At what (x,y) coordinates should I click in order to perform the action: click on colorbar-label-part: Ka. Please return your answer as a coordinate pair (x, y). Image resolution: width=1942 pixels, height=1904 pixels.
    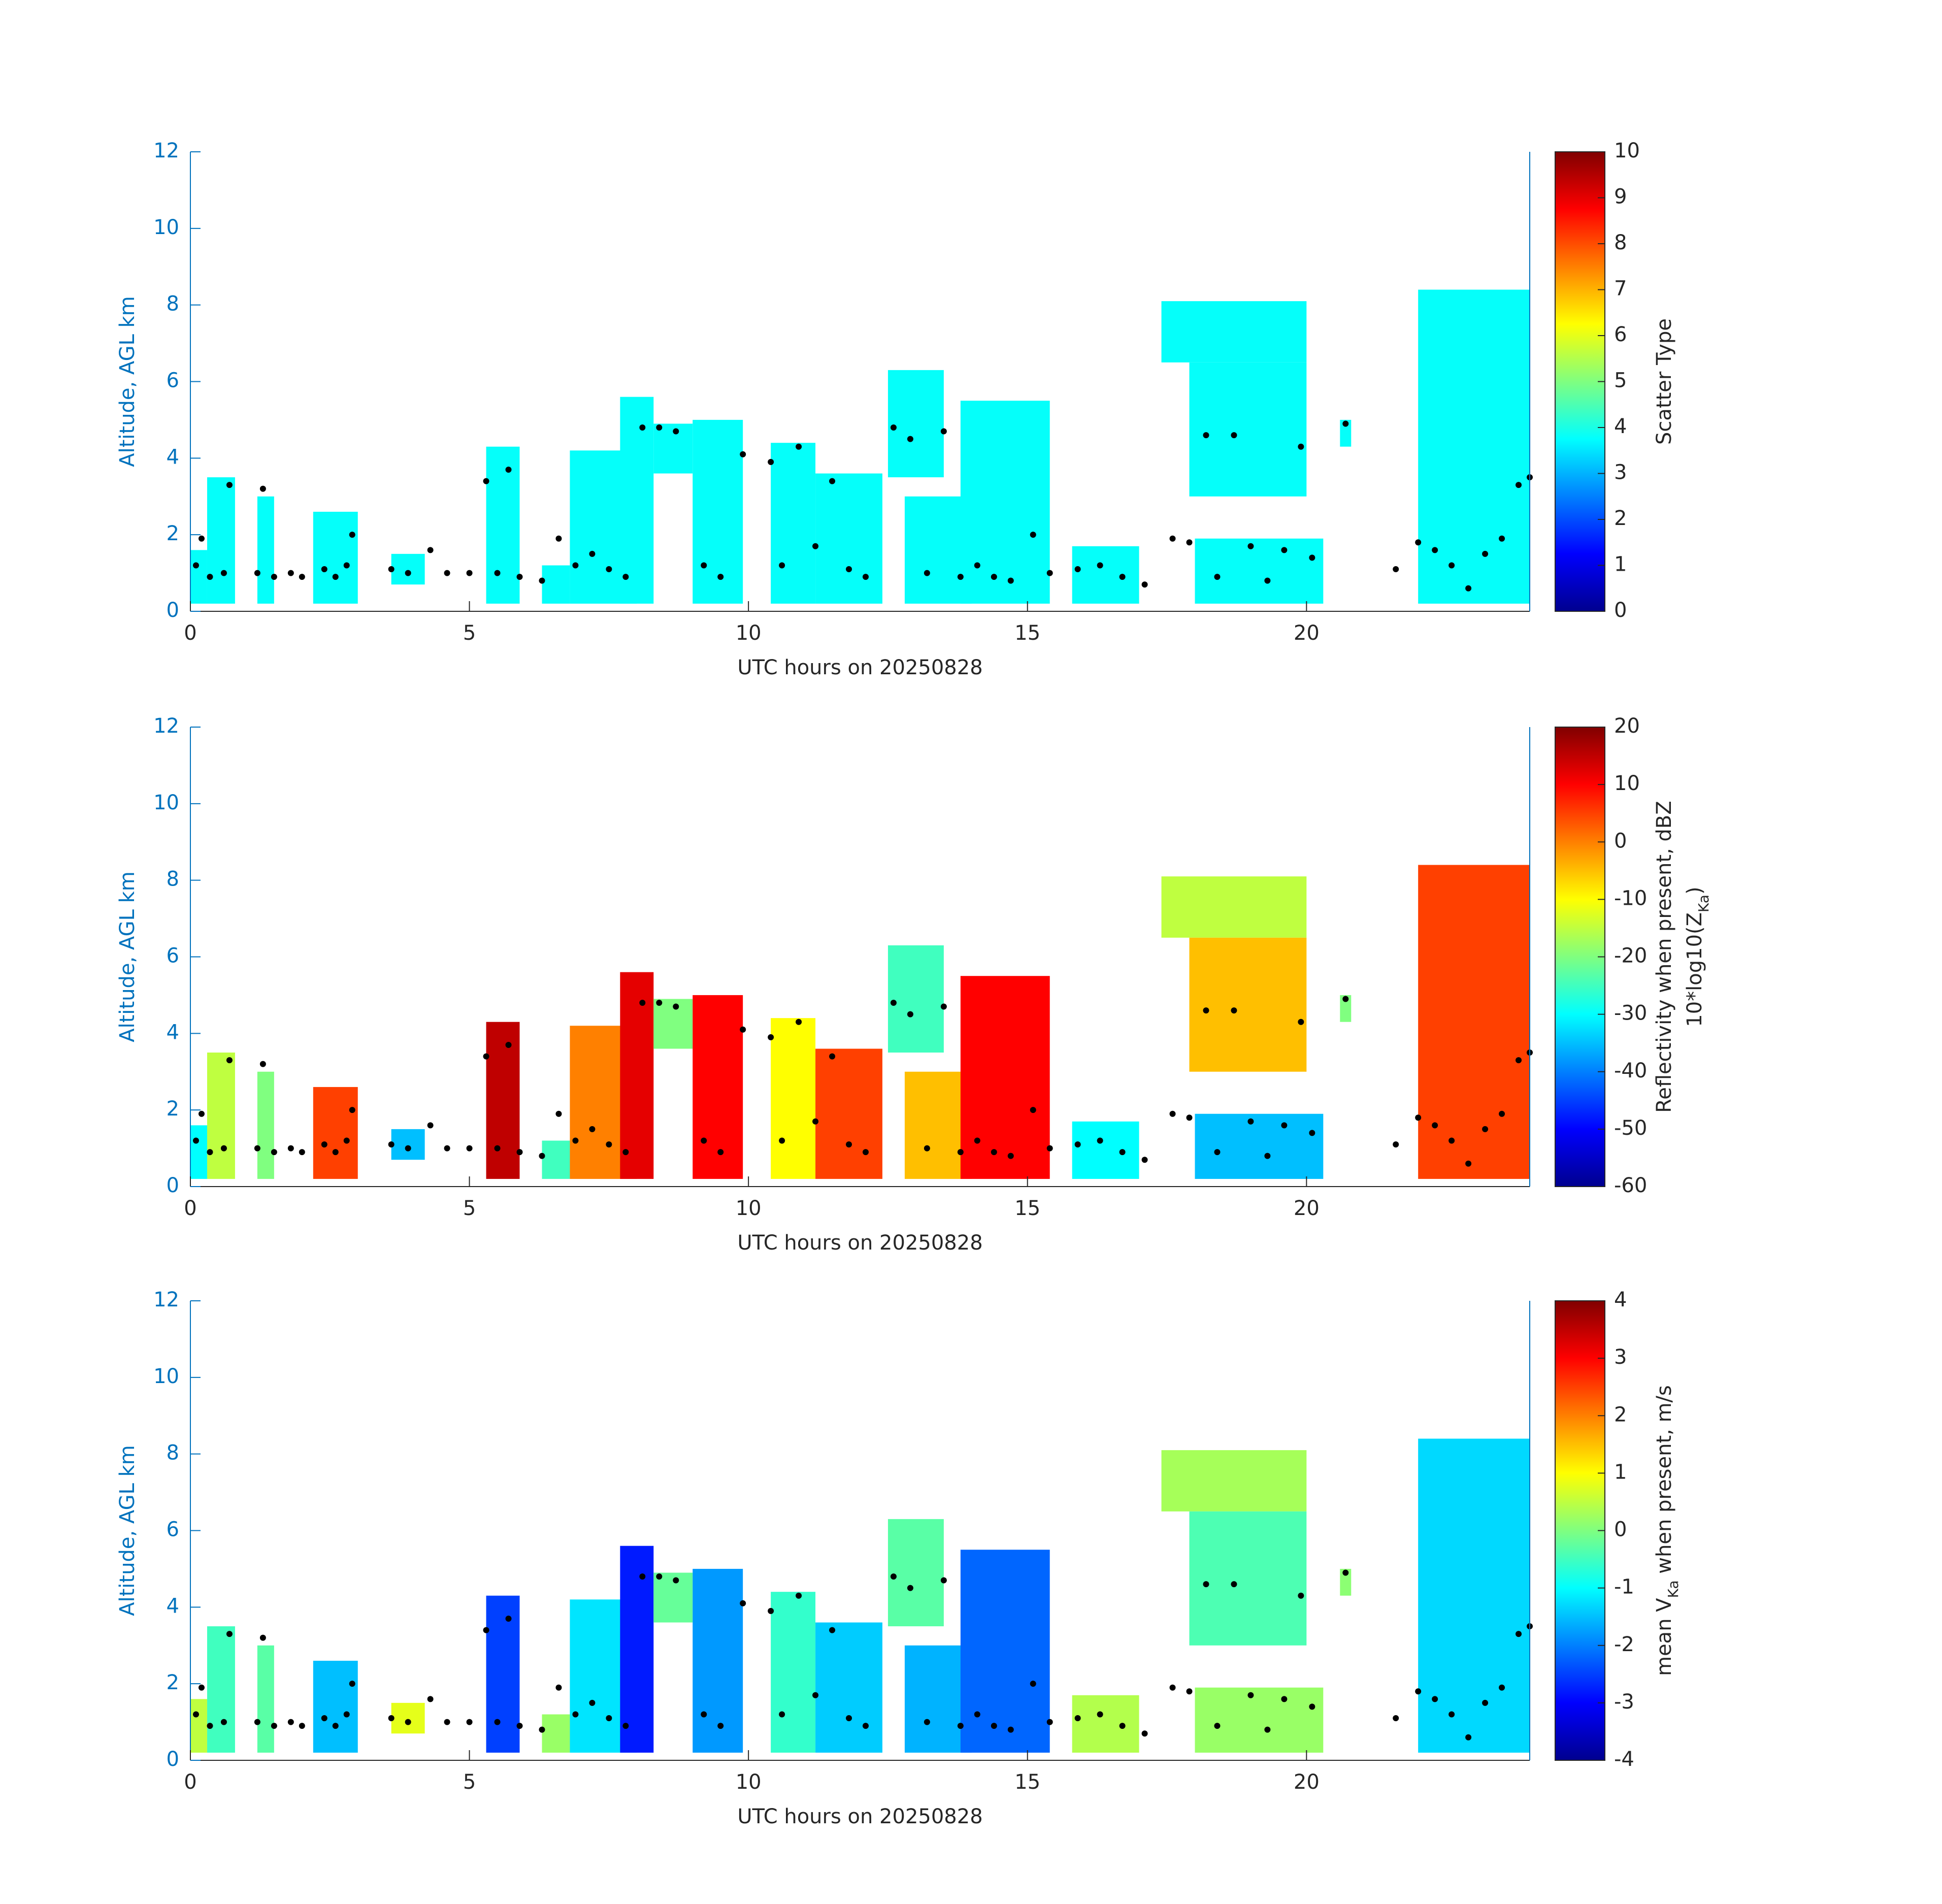
    Looking at the image, I should click on (1673, 1589).